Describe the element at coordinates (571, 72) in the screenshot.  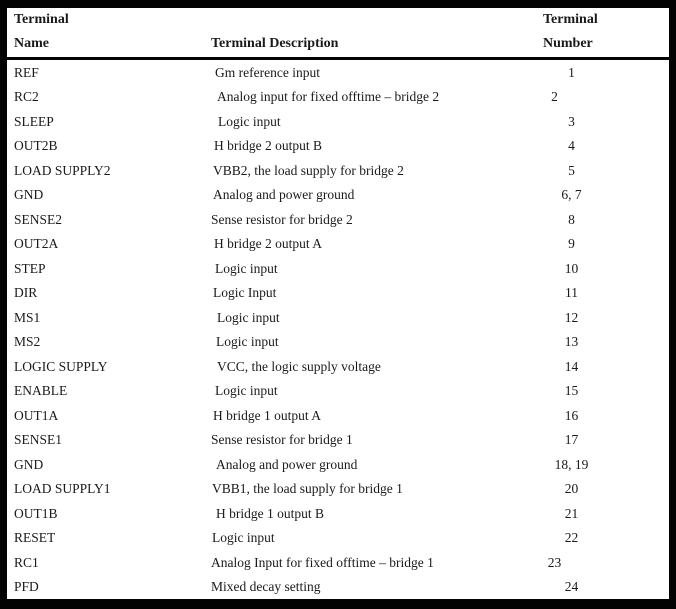
I see `terminal-number-cell: 1` at that location.